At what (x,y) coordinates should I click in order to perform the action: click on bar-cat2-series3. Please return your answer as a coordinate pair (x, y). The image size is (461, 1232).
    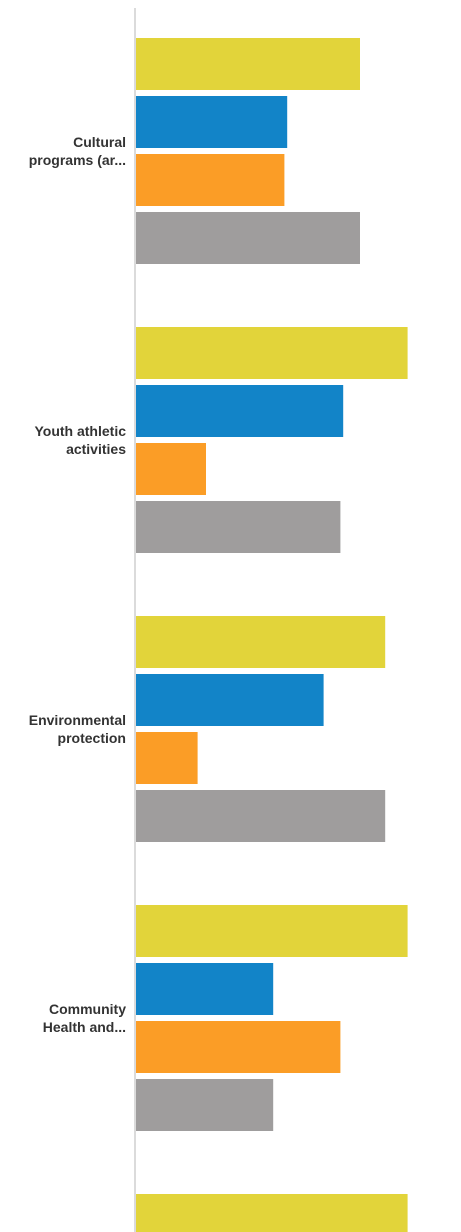
    Looking at the image, I should click on (171, 469).